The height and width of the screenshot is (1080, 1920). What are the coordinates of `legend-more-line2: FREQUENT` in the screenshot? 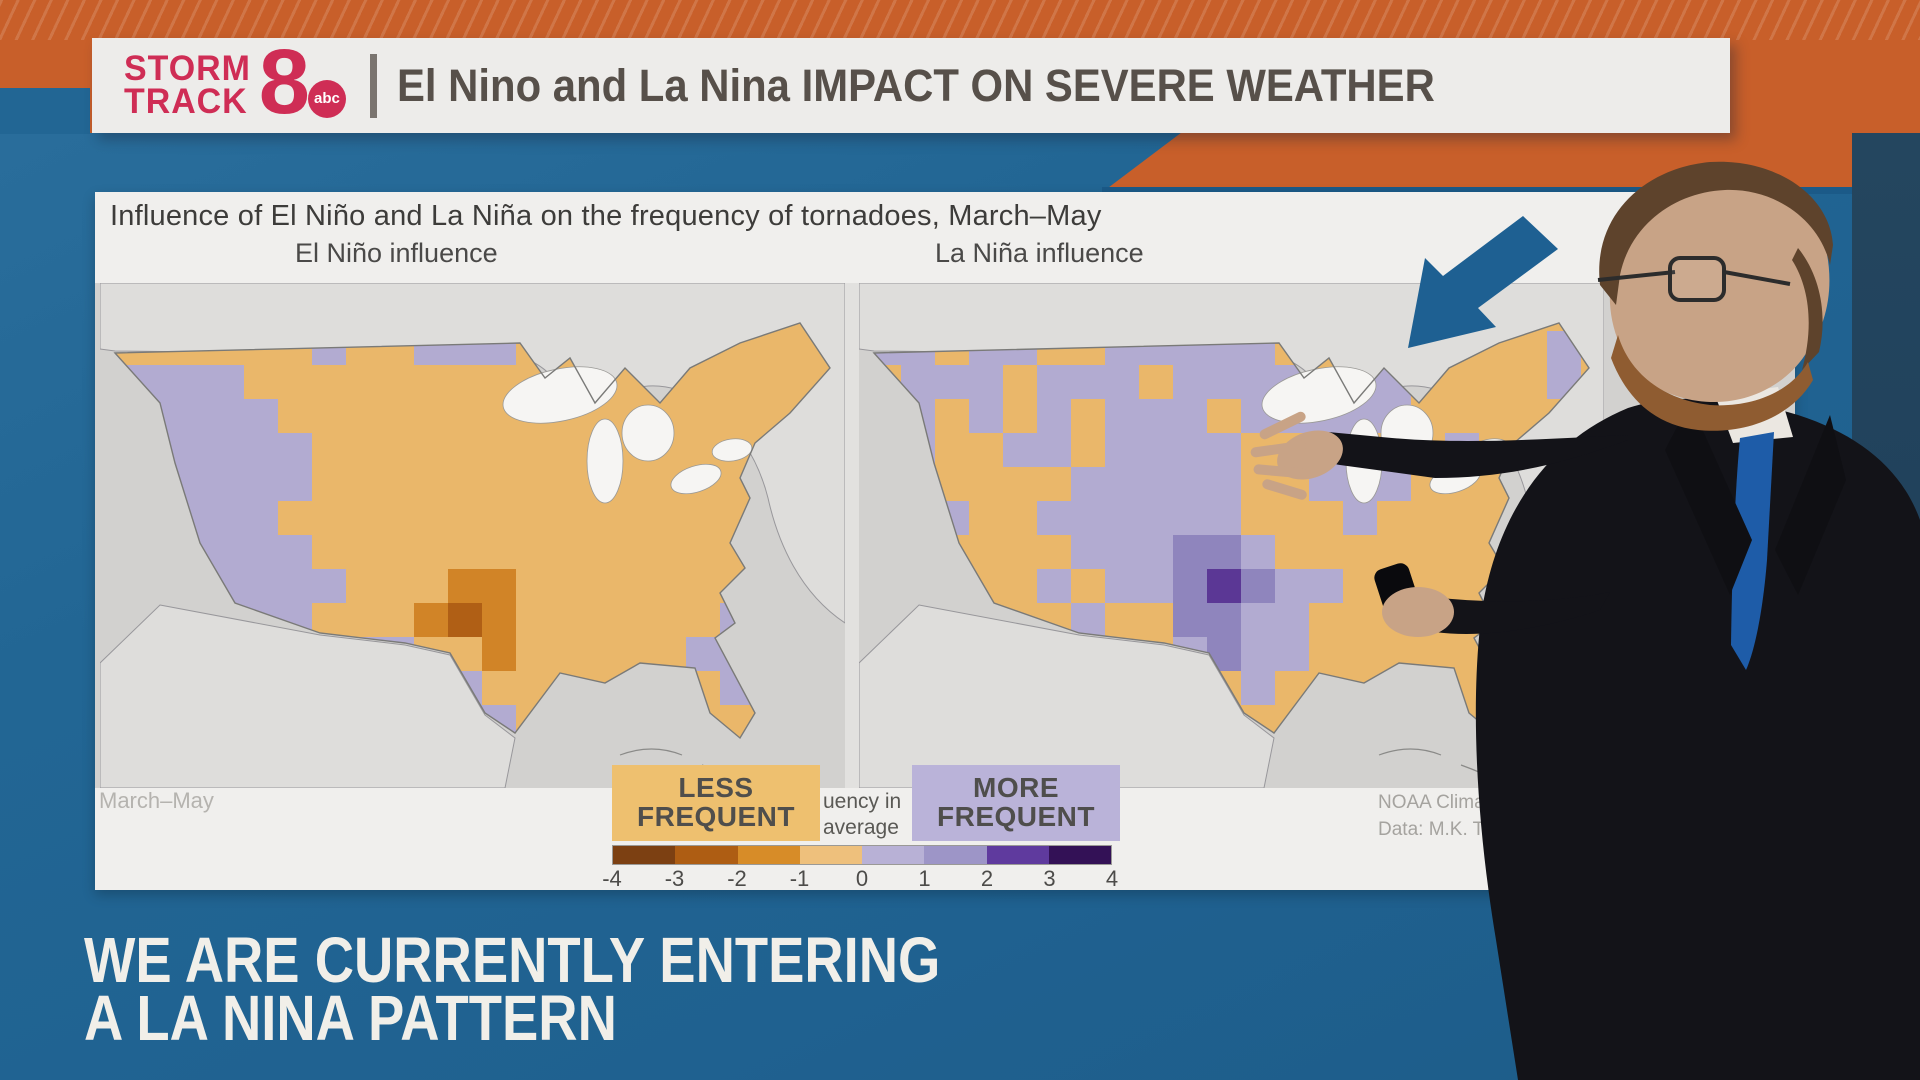 It's located at (1016, 816).